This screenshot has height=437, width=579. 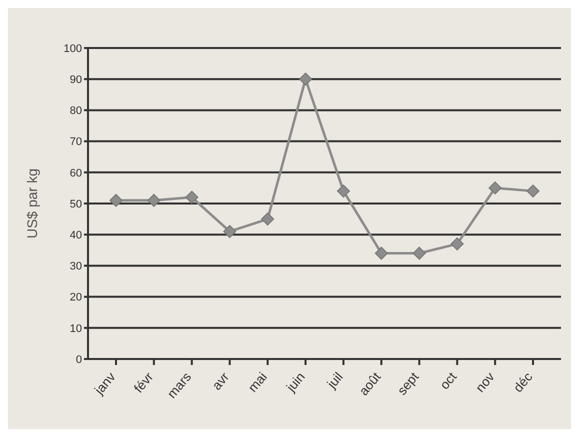 What do you see at coordinates (334, 380) in the screenshot?
I see `x-tick-label: juil` at bounding box center [334, 380].